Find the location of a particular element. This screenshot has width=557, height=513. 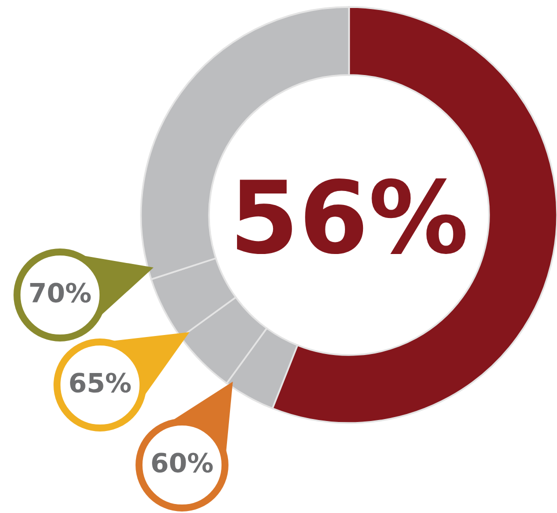

text: 60% is located at coordinates (182, 462).